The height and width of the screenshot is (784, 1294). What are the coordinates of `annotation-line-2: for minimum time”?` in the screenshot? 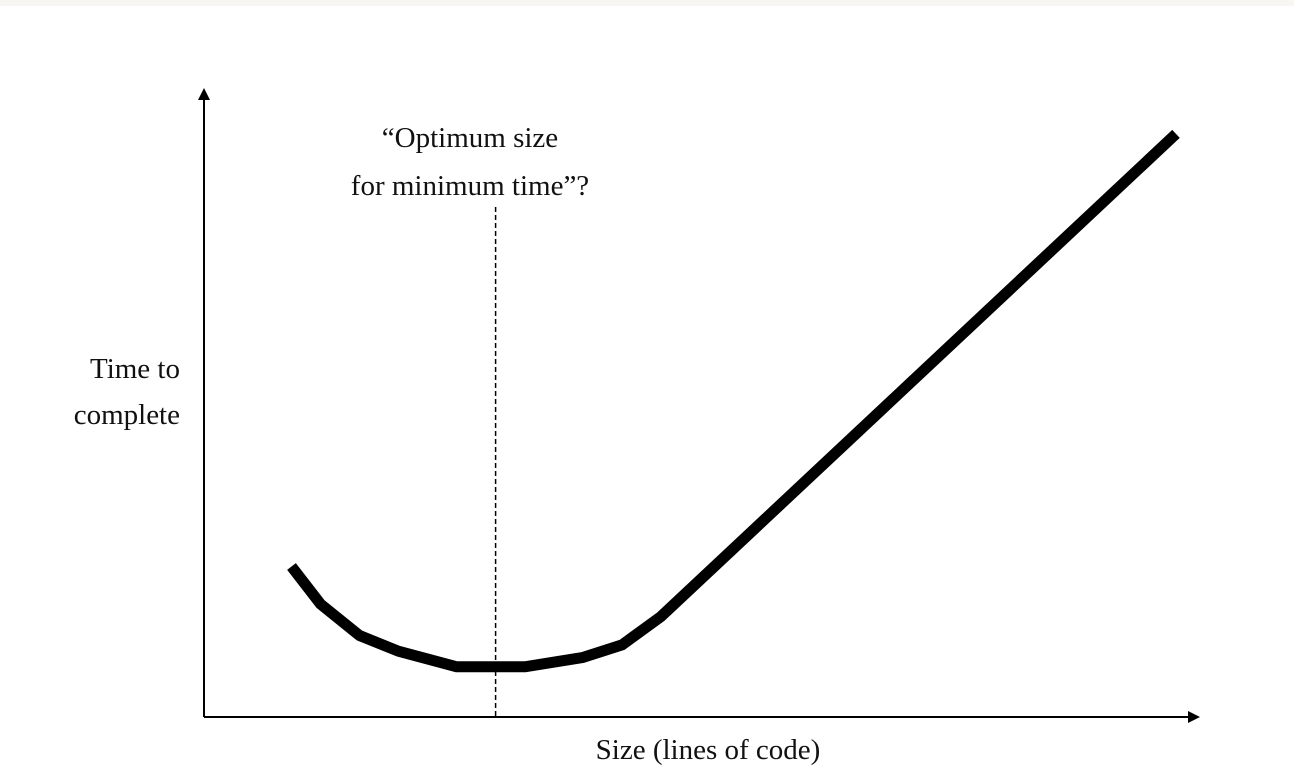 It's located at (470, 186).